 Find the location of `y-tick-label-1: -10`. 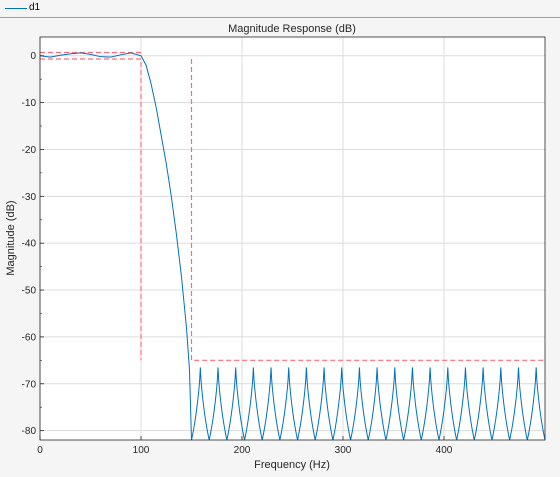

y-tick-label-1: -10 is located at coordinates (29, 103).